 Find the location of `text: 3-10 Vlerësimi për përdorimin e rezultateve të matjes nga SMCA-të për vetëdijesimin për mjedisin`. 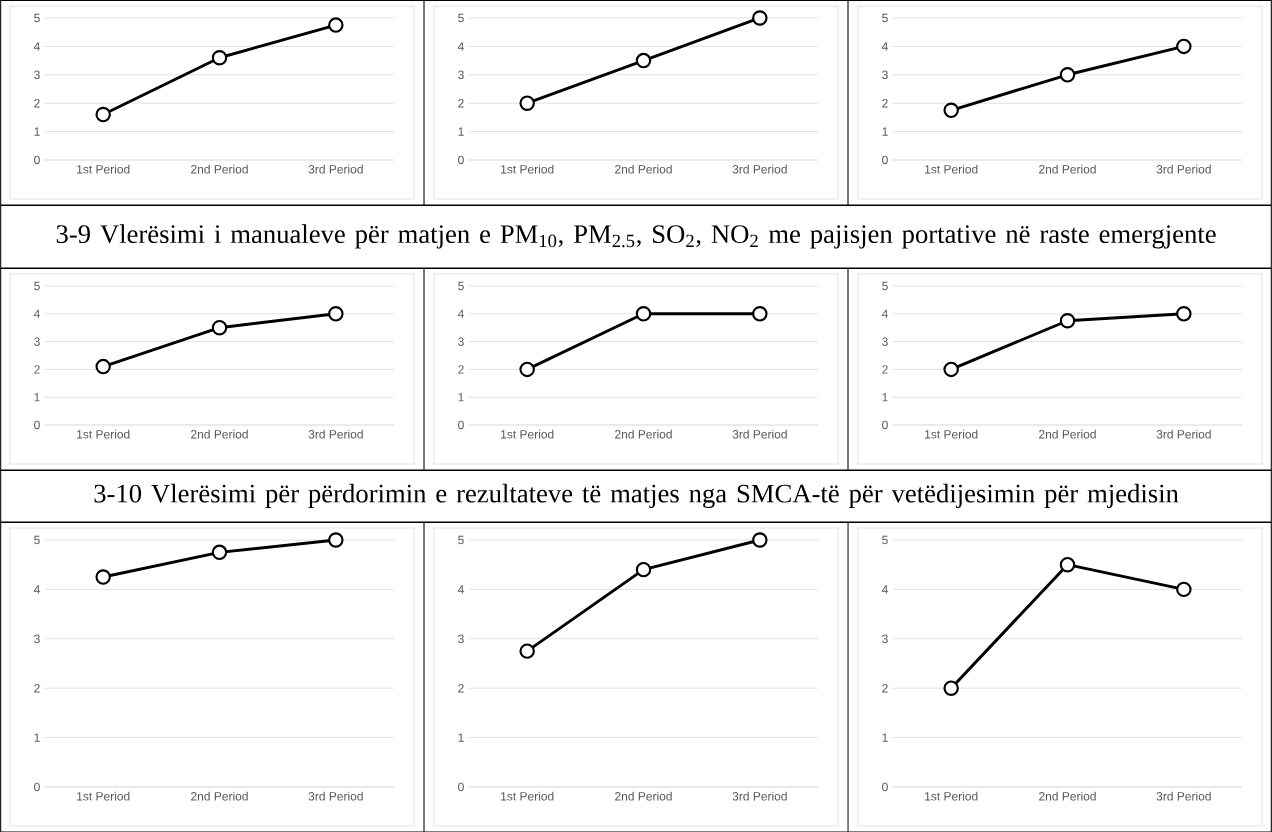

text: 3-10 Vlerësimi për përdorimin e rezultateve të matjes nga SMCA-të për vetëdijesimin për mjedisin is located at coordinates (636, 496).